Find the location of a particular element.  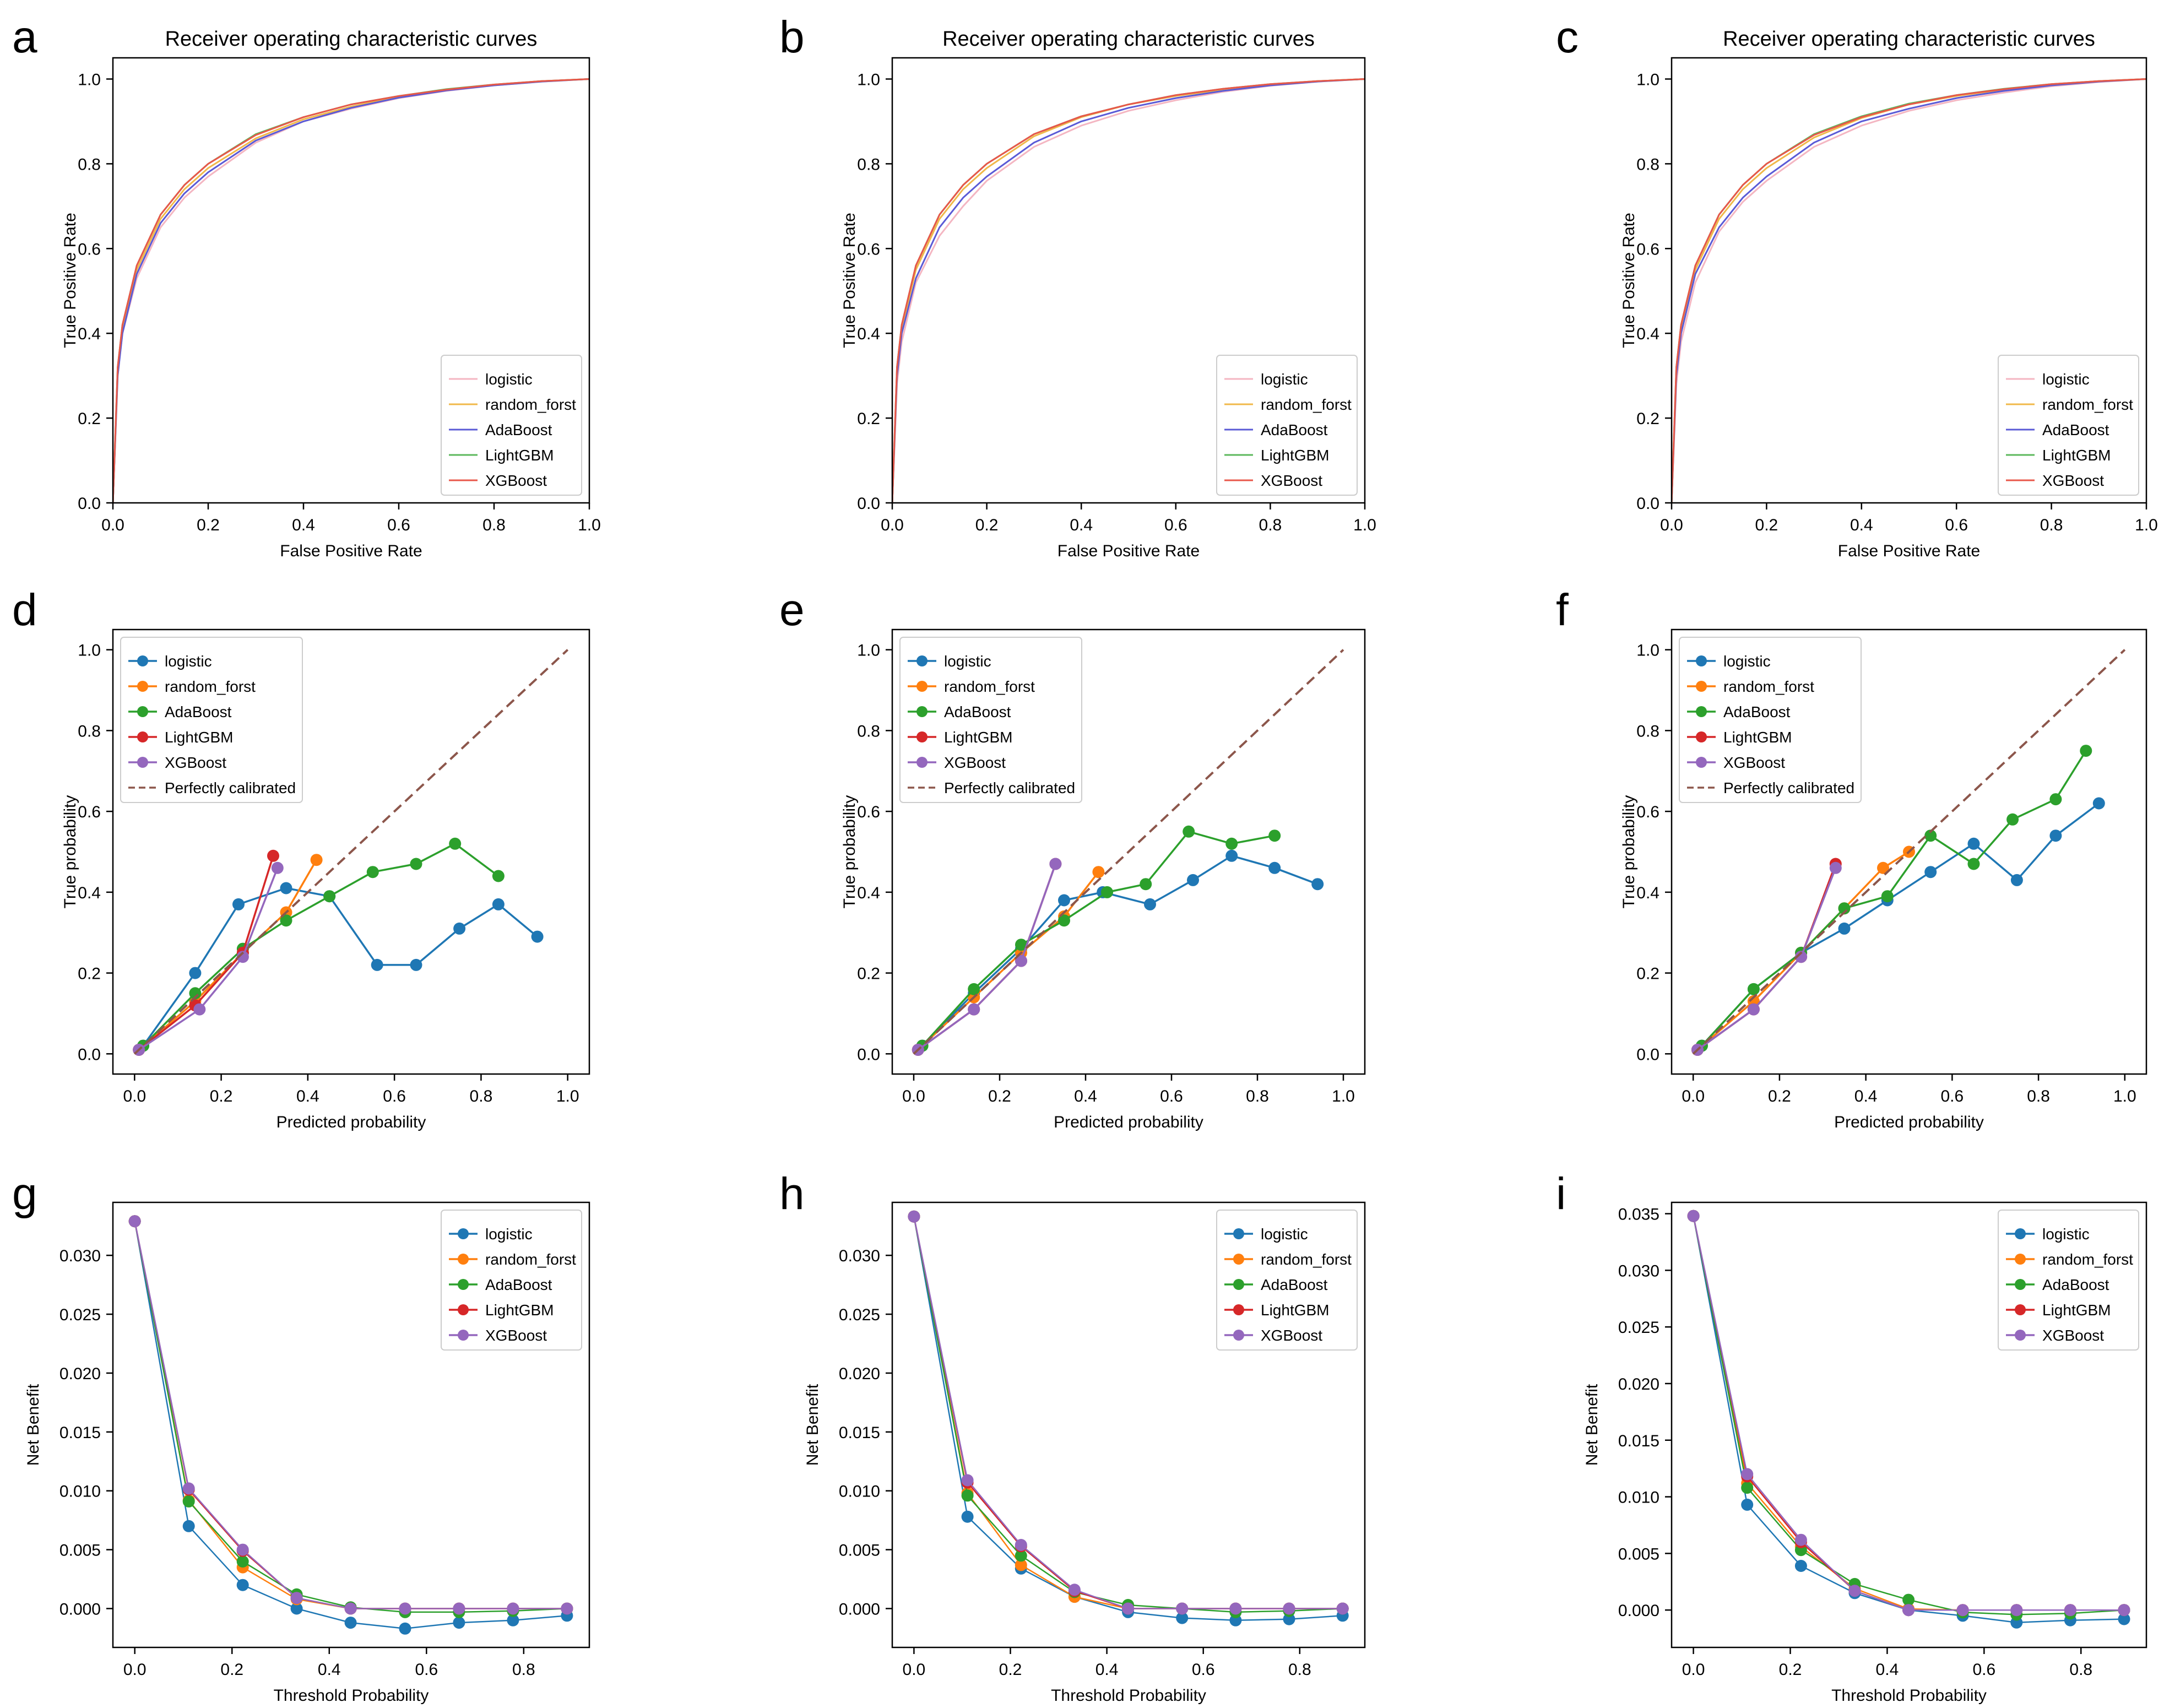

y-tick-label: 0.025 is located at coordinates (1638, 1328).